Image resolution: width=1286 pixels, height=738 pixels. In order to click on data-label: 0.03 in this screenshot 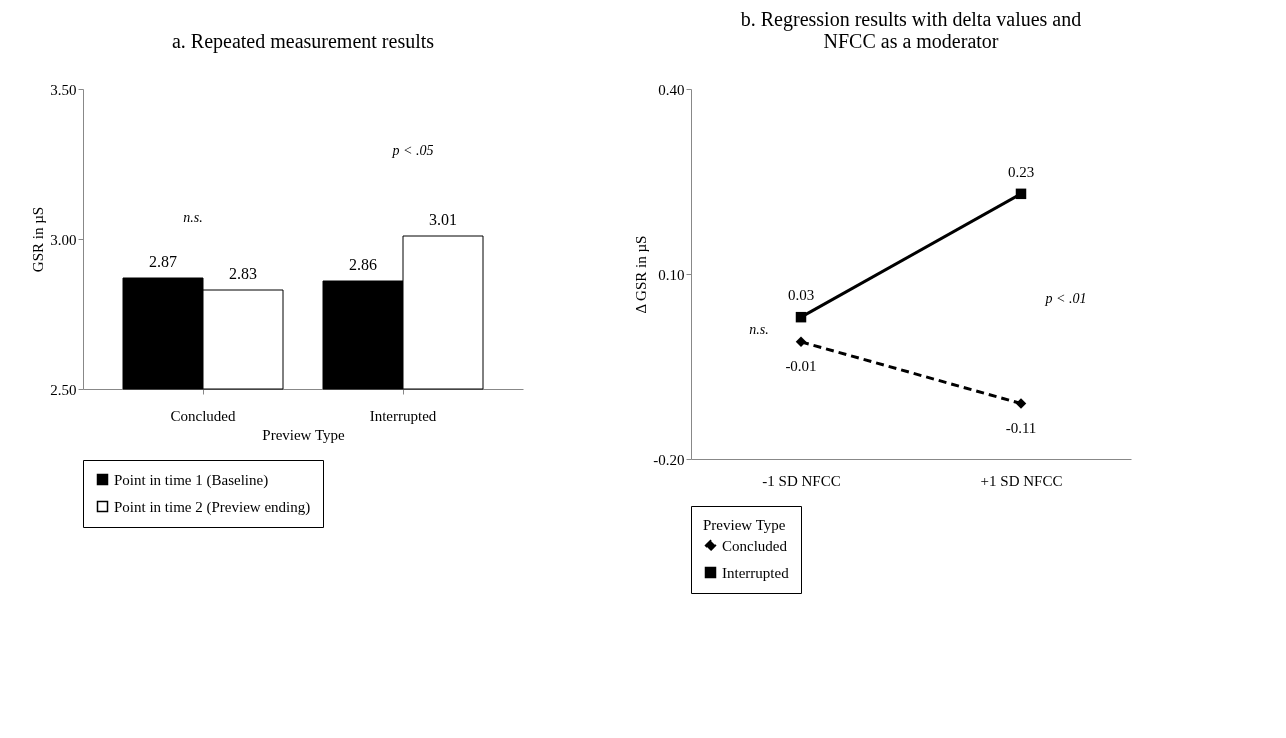, I will do `click(801, 295)`.